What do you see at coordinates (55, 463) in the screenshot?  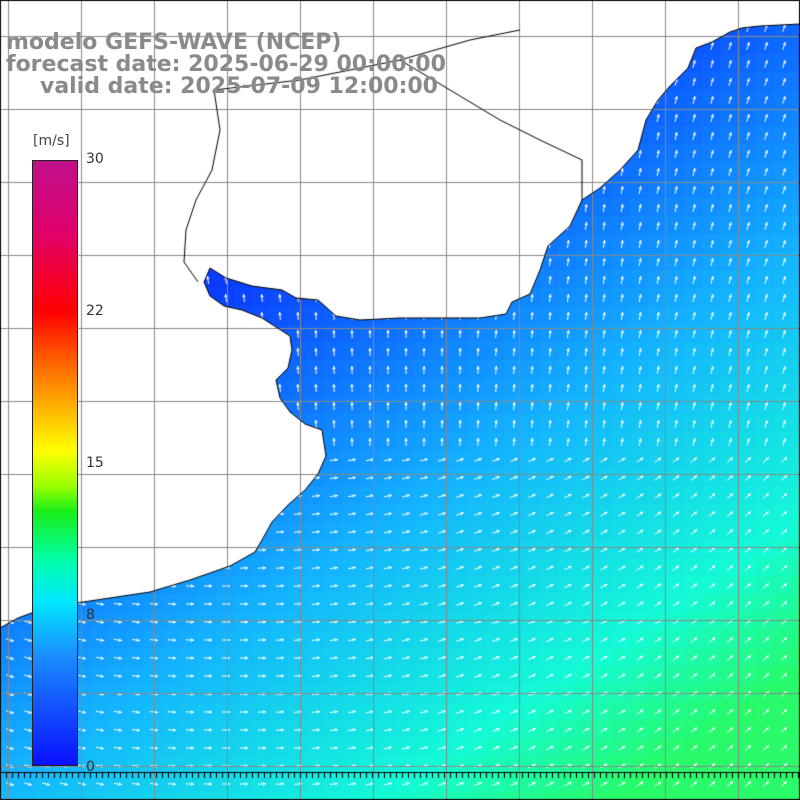 I see `colorbar` at bounding box center [55, 463].